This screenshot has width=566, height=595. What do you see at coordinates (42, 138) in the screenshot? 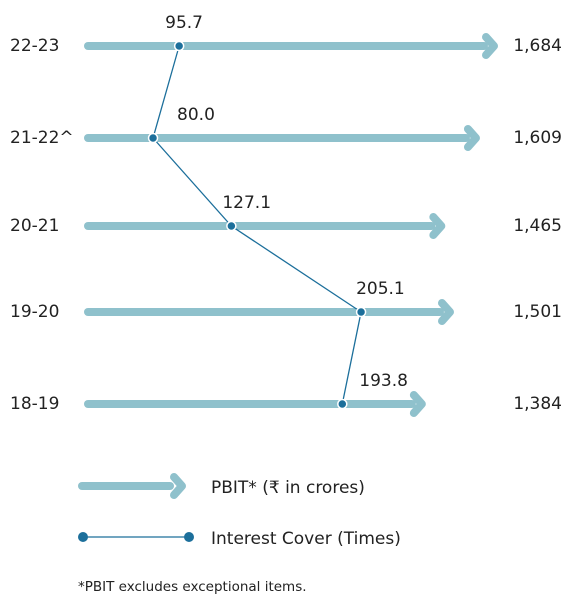
I see `category-label: 21-22^` at bounding box center [42, 138].